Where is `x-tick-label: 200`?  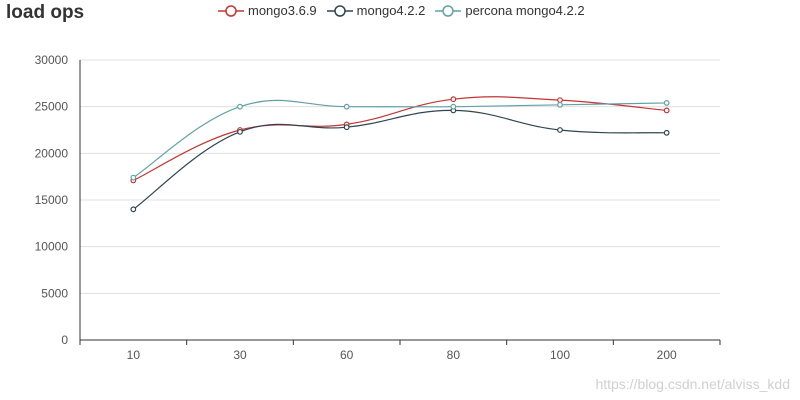 x-tick-label: 200 is located at coordinates (667, 355).